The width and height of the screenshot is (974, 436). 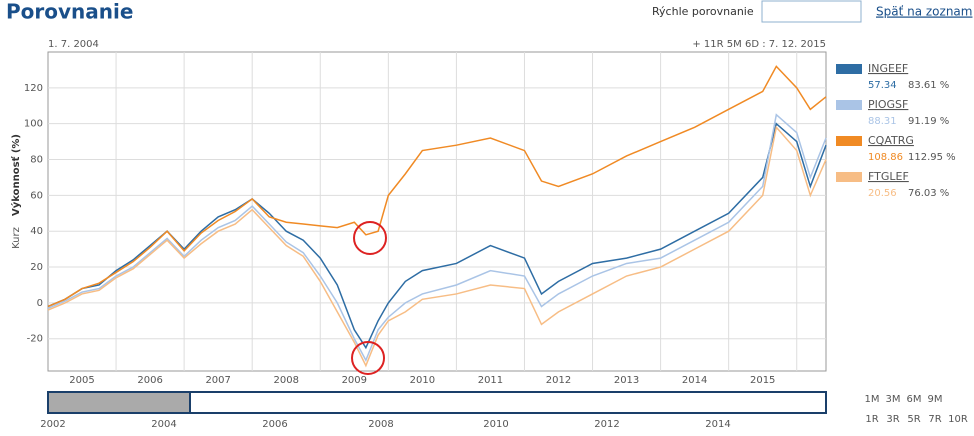 I want to click on y-tick-label: 80, so click(x=36, y=160).